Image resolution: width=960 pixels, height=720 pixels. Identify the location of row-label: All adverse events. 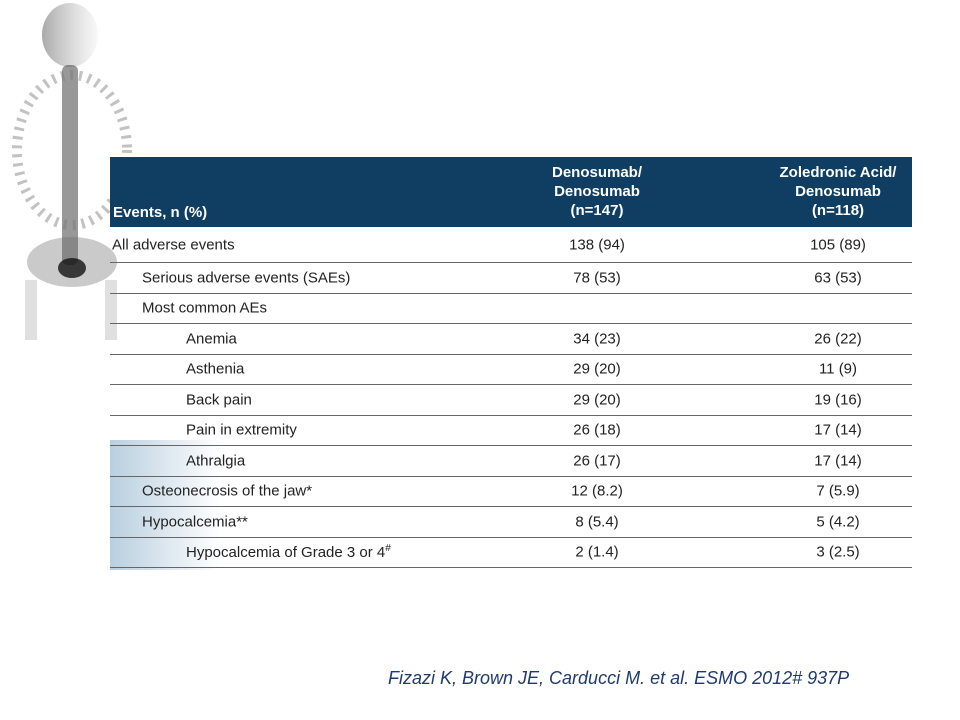
(173, 244).